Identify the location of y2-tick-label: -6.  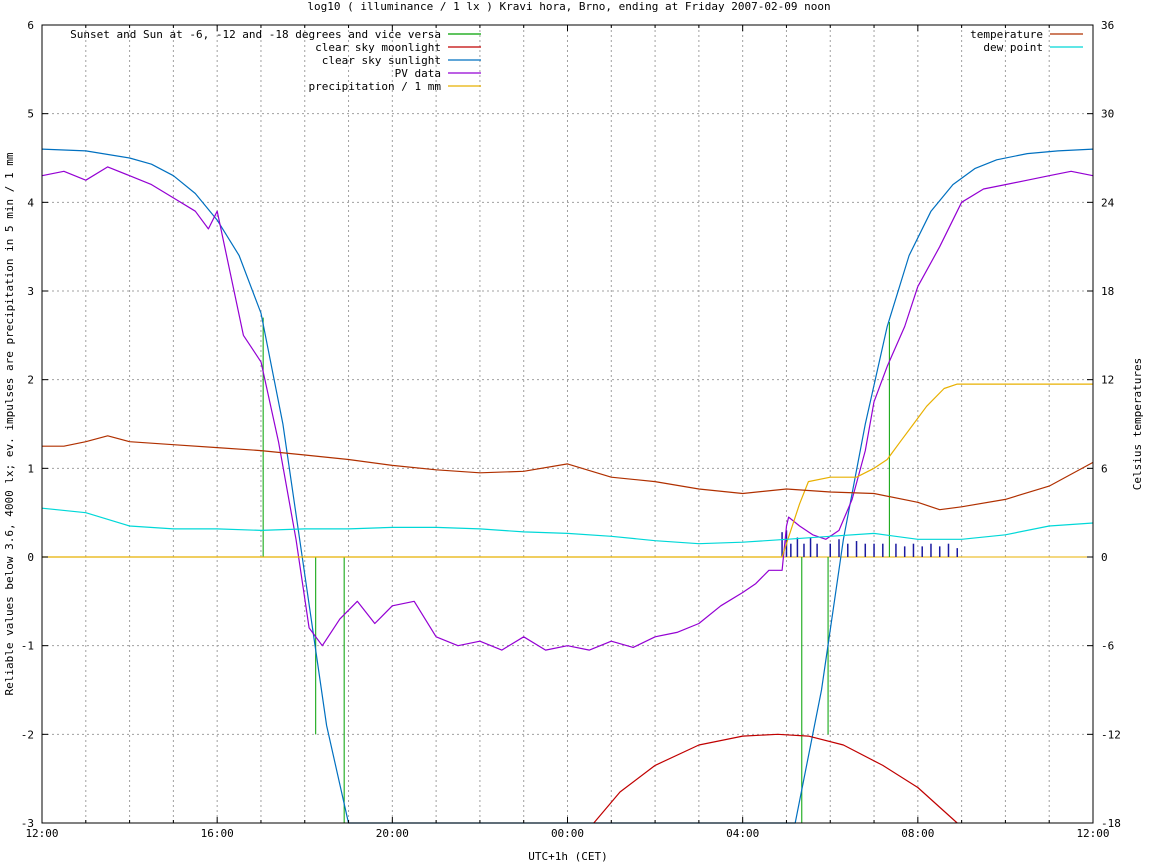
(1107, 646).